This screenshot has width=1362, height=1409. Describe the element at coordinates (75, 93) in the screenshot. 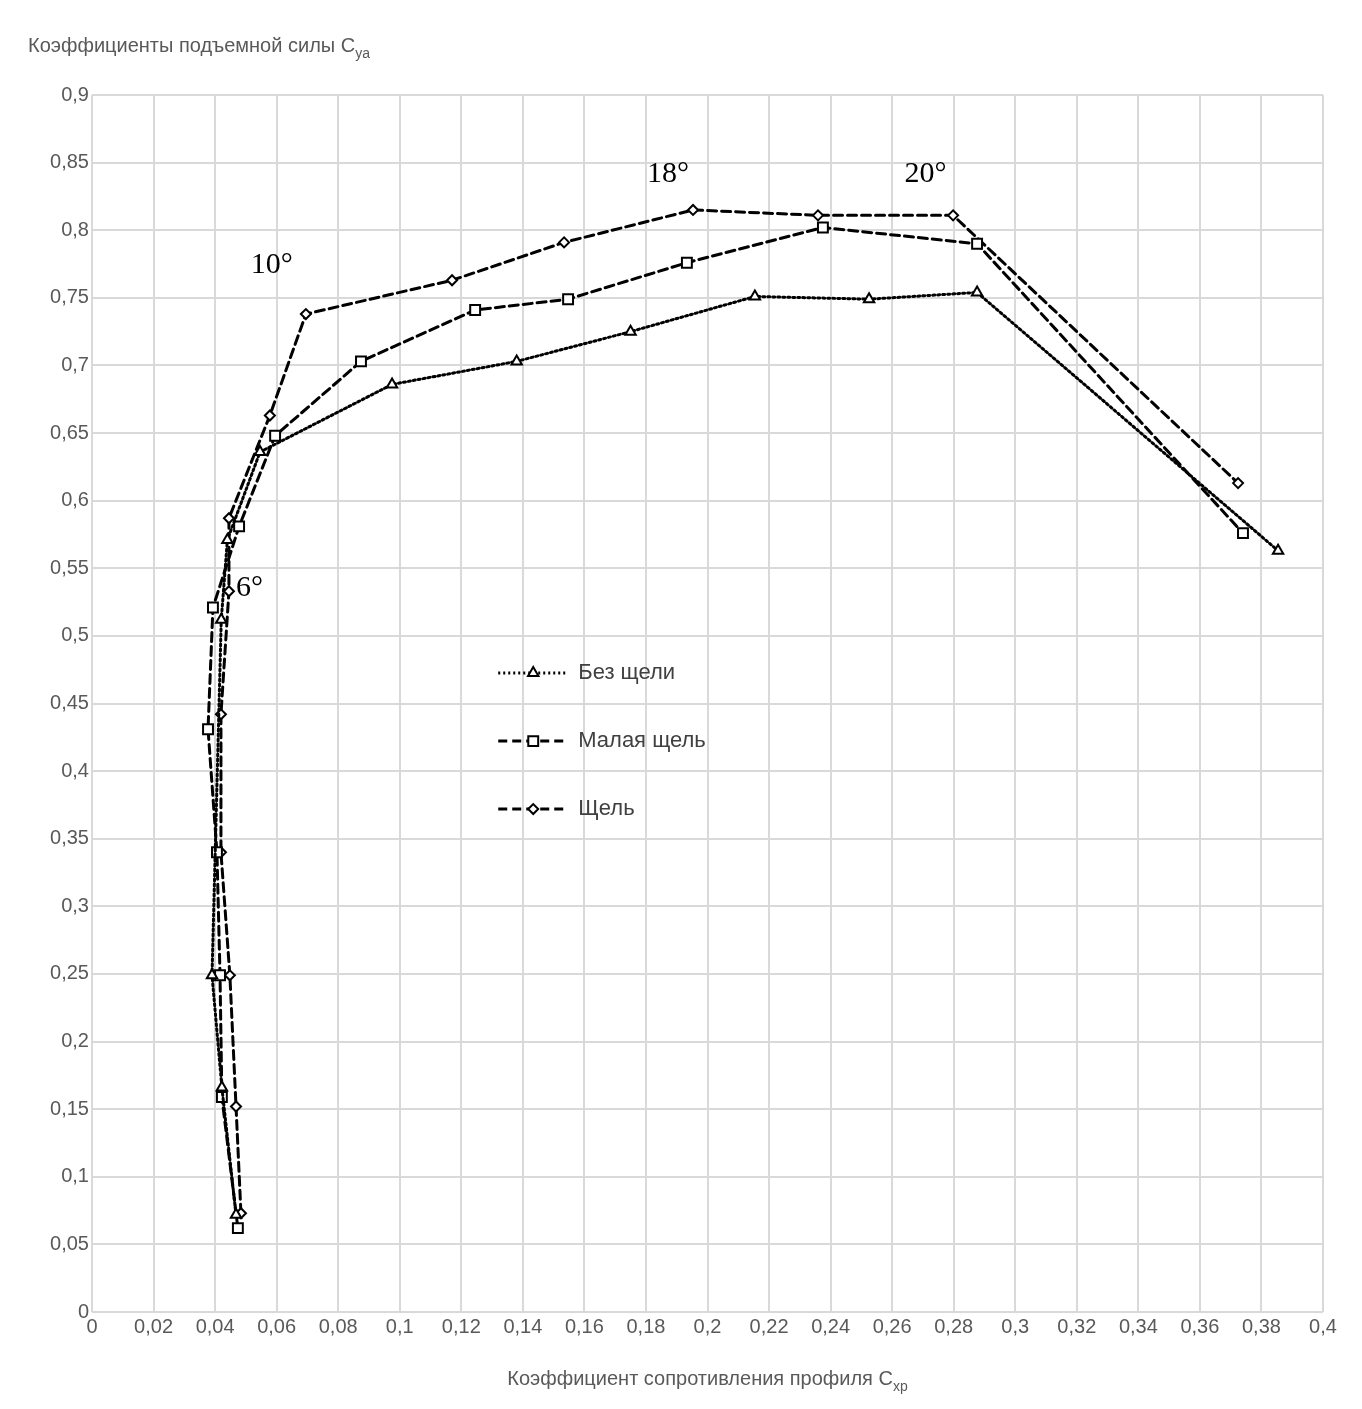

I see `y-tick-label: 0,9` at that location.